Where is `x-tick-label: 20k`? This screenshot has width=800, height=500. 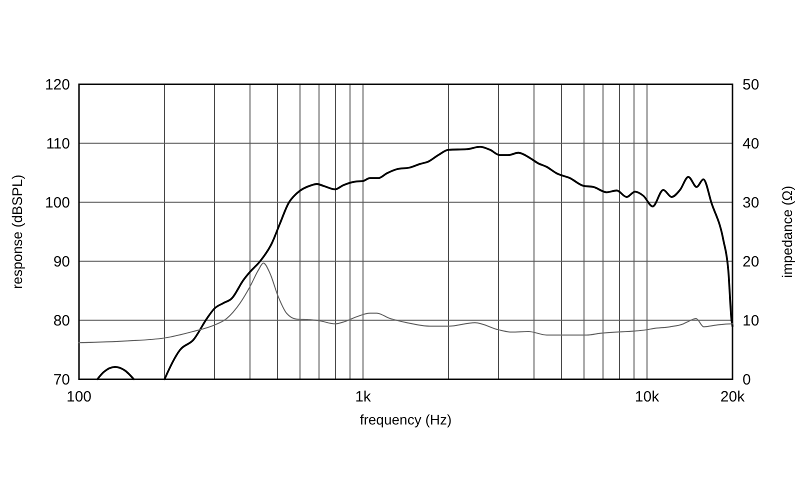 x-tick-label: 20k is located at coordinates (733, 397).